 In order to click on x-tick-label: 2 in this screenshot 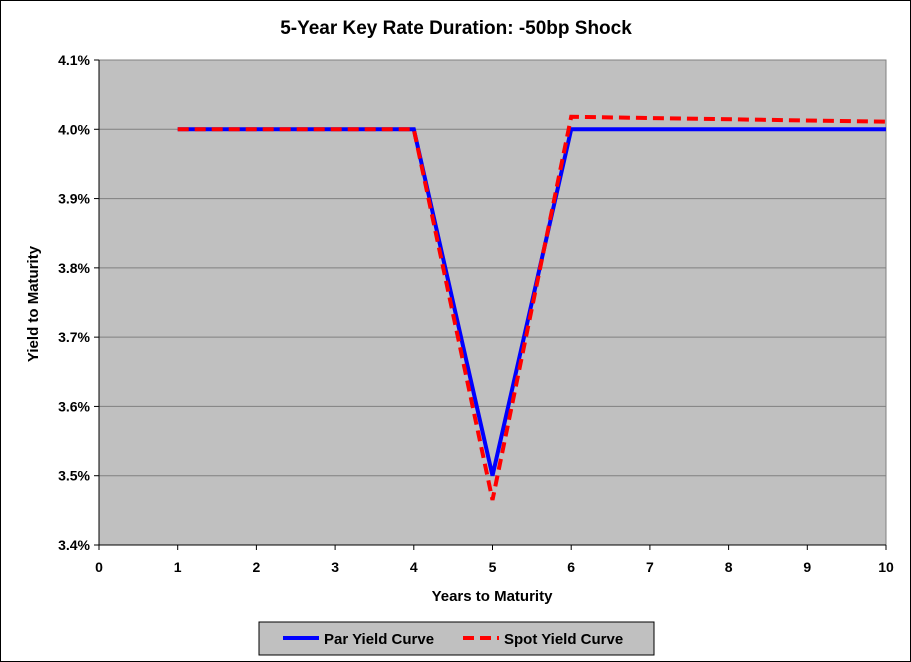, I will do `click(257, 567)`.